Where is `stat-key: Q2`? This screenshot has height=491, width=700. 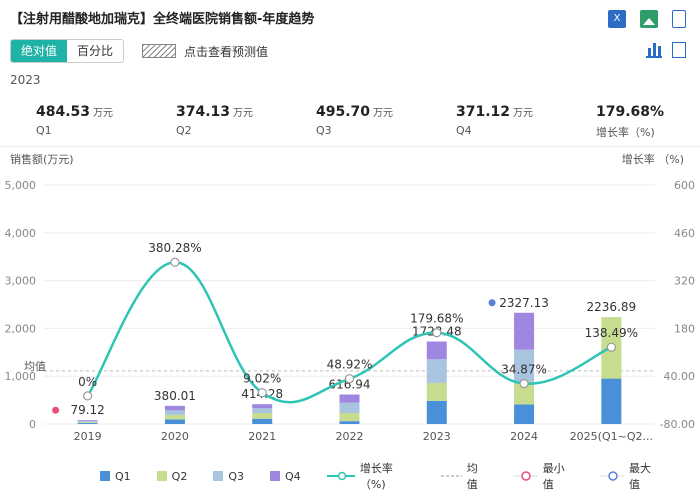 stat-key: Q2 is located at coordinates (184, 130).